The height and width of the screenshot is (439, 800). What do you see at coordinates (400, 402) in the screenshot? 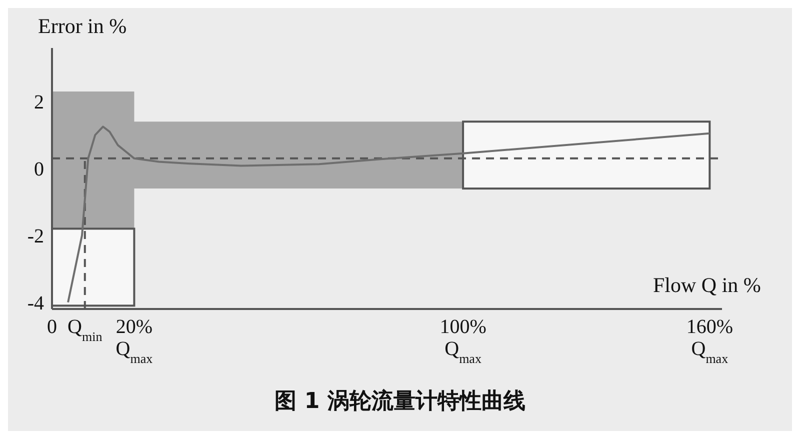
I see `text: 图 1 涡轮流量计特性曲线` at bounding box center [400, 402].